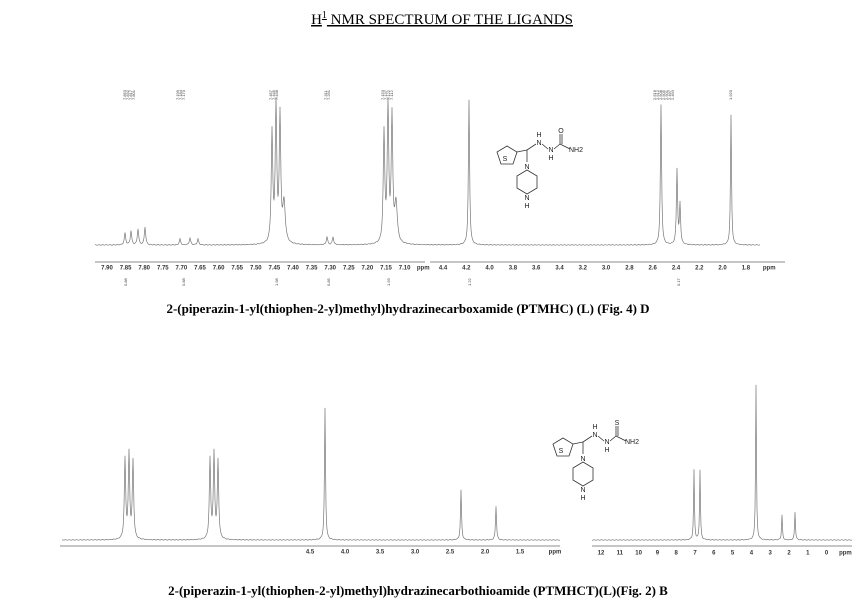  I want to click on axis-label: 10, so click(638, 554).